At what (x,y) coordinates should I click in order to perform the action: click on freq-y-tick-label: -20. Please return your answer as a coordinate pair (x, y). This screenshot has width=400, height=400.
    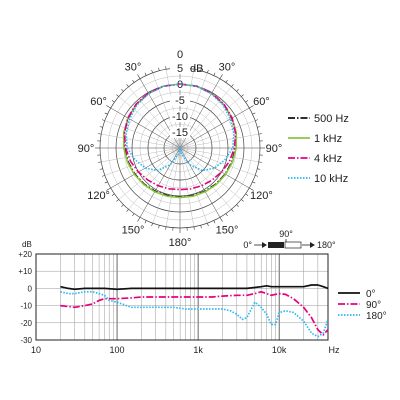
    Looking at the image, I should click on (26, 323).